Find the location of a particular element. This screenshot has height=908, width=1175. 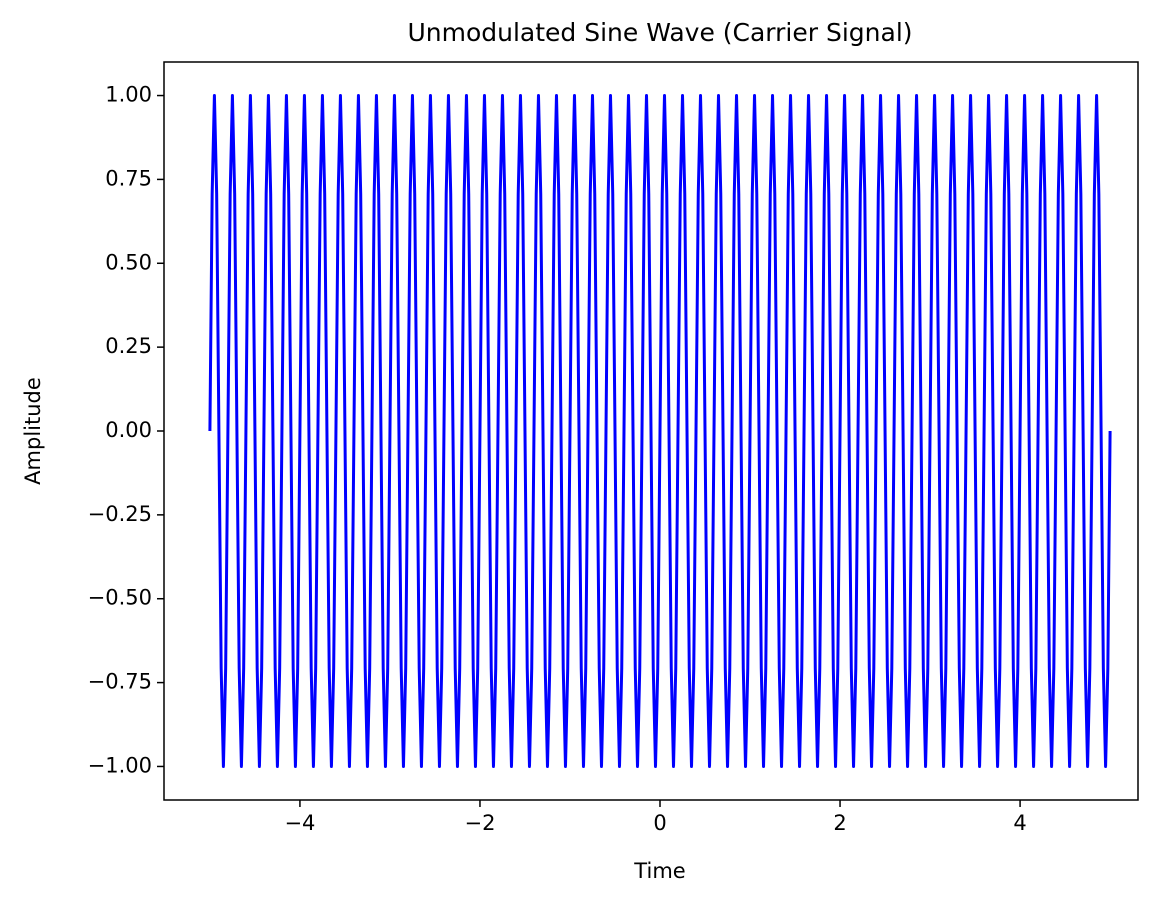

x-tick-label: −4 is located at coordinates (299, 823).